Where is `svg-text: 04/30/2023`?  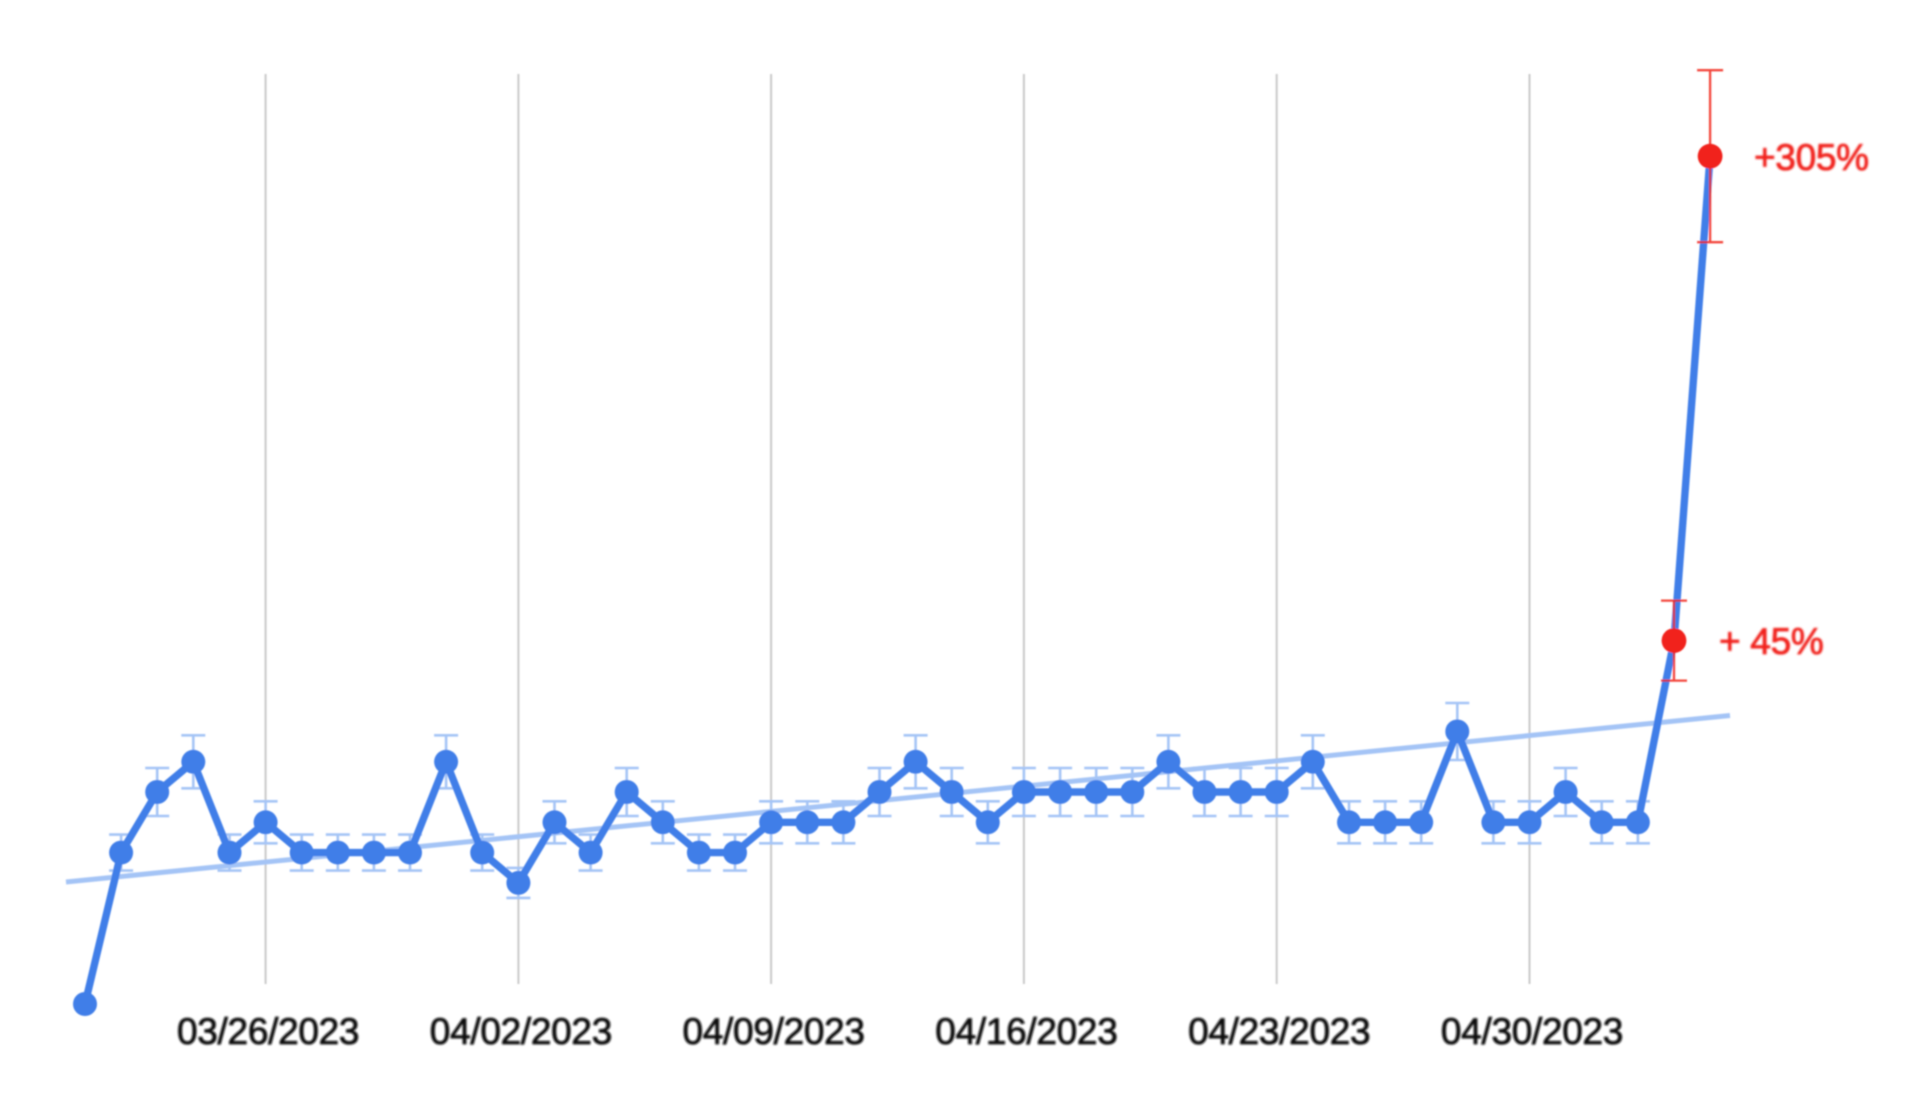 svg-text: 04/30/2023 is located at coordinates (1532, 1031).